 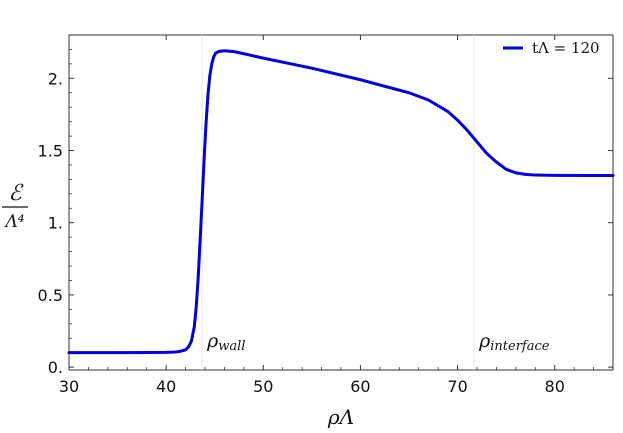 What do you see at coordinates (55, 223) in the screenshot?
I see `y-tick-label-2: 1.` at bounding box center [55, 223].